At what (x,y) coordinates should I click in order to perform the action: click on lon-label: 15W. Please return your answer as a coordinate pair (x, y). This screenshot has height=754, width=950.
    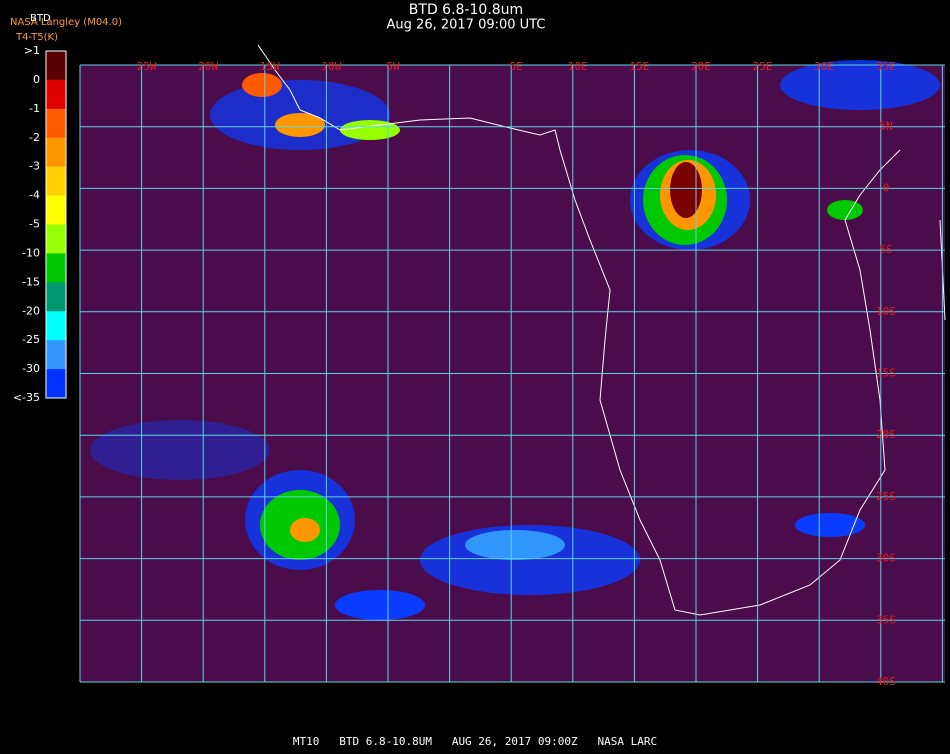
    Looking at the image, I should click on (270, 66).